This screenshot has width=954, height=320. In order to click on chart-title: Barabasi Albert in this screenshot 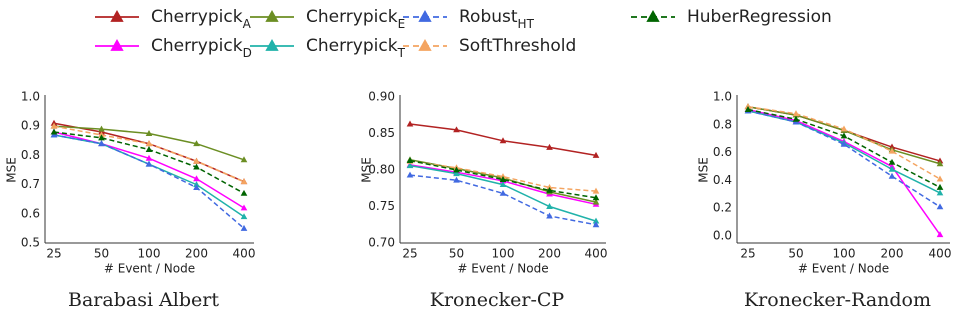, I will do `click(143, 300)`.